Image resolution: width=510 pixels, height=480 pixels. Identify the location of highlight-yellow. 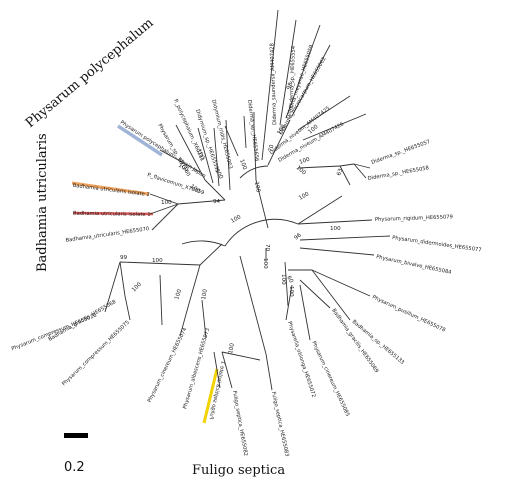
(210, 396).